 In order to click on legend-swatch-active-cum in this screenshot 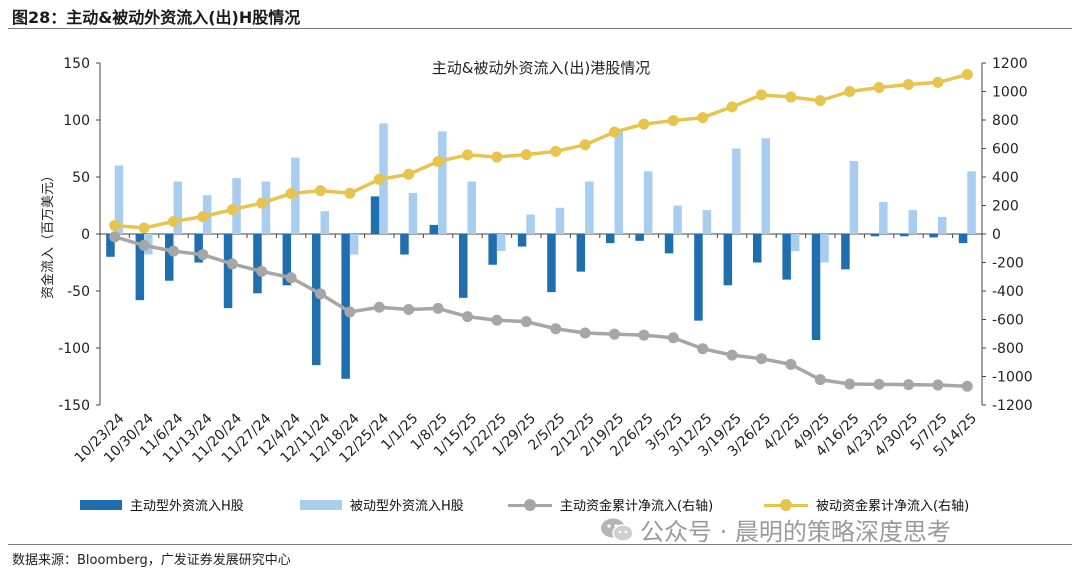, I will do `click(530, 504)`.